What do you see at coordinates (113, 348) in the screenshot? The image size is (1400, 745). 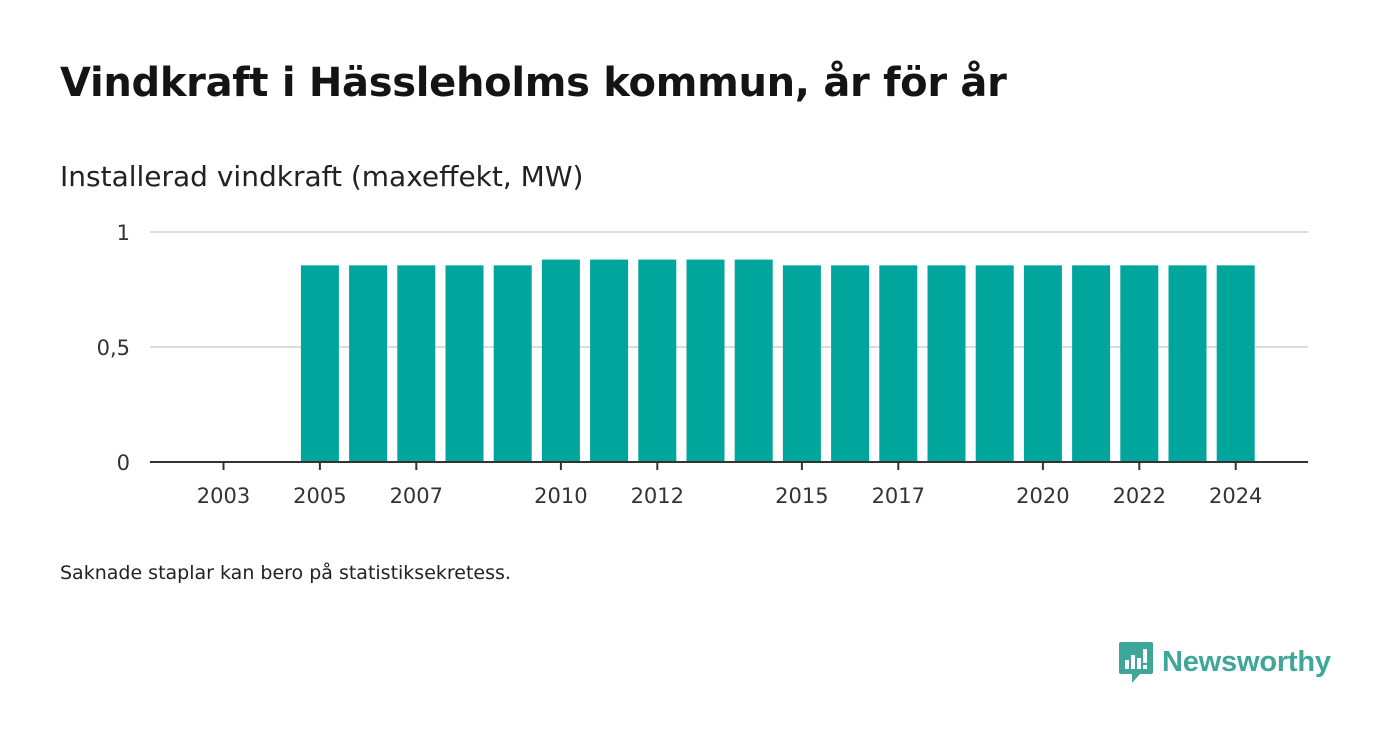 I see `y-tick-label: 0,5` at bounding box center [113, 348].